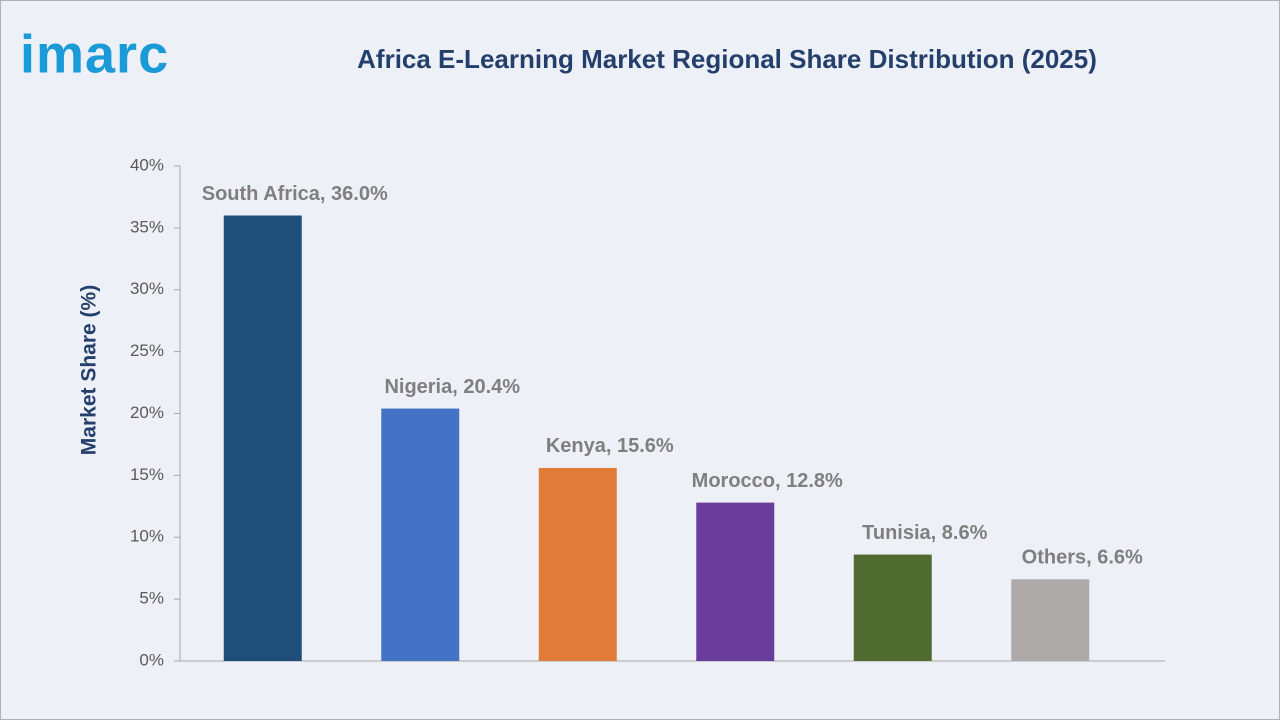 The height and width of the screenshot is (720, 1280). I want to click on y-tick-label: 10%, so click(147, 536).